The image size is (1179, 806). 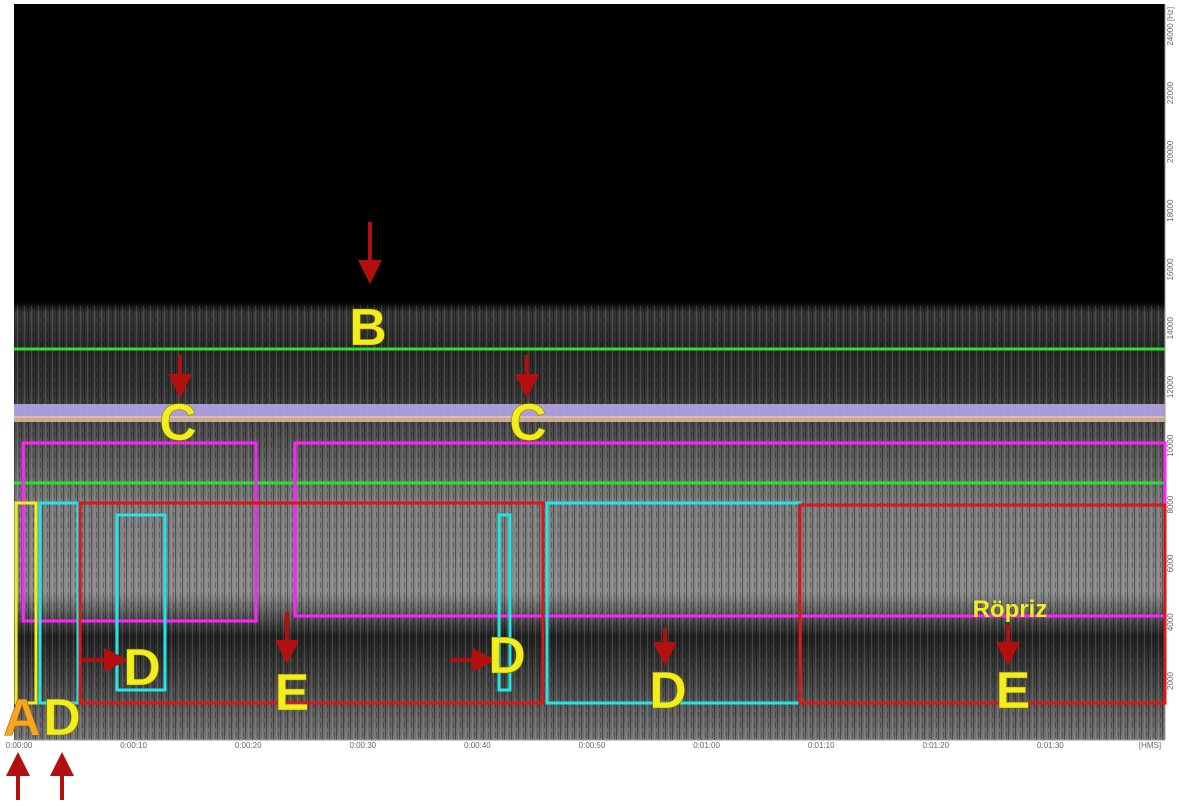 I want to click on y-tick-label: 18000, so click(x=1170, y=210).